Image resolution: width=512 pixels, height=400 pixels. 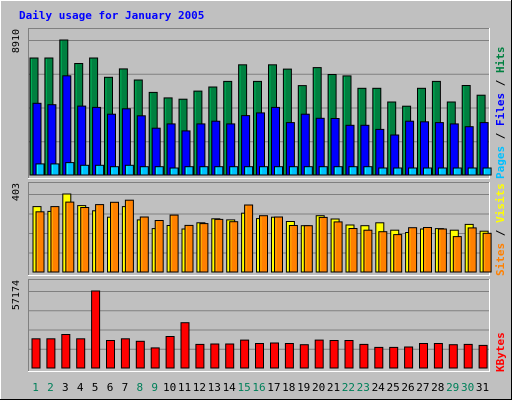 What do you see at coordinates (110, 387) in the screenshot?
I see `x-tick-day-6: 6` at bounding box center [110, 387].